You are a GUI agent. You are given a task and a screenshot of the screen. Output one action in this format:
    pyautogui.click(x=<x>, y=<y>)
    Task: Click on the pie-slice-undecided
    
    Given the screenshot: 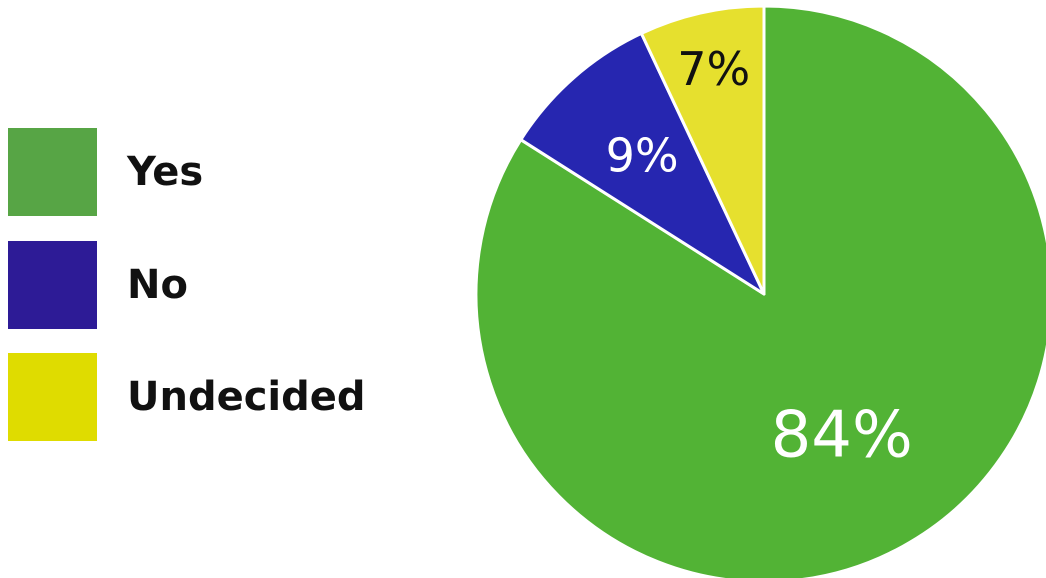 What is the action you would take?
    pyautogui.click(x=702, y=150)
    